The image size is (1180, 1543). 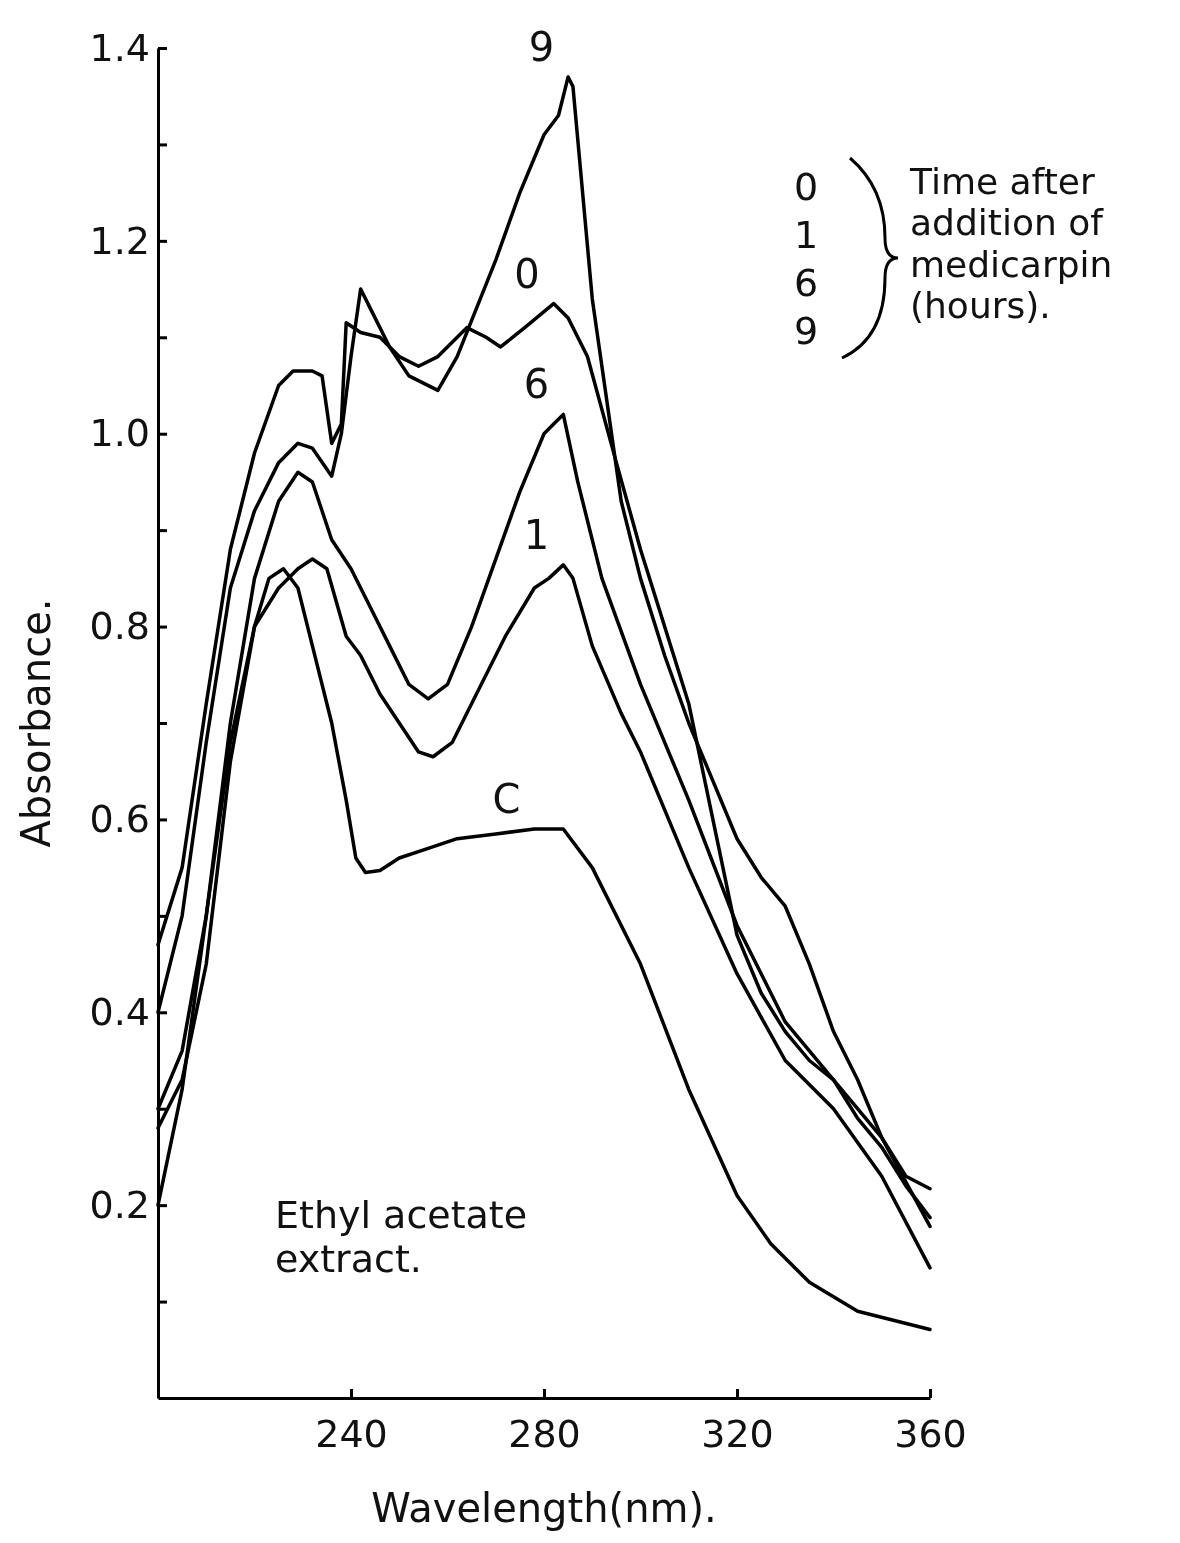 What do you see at coordinates (930, 1433) in the screenshot?
I see `x-tick-label: 360` at bounding box center [930, 1433].